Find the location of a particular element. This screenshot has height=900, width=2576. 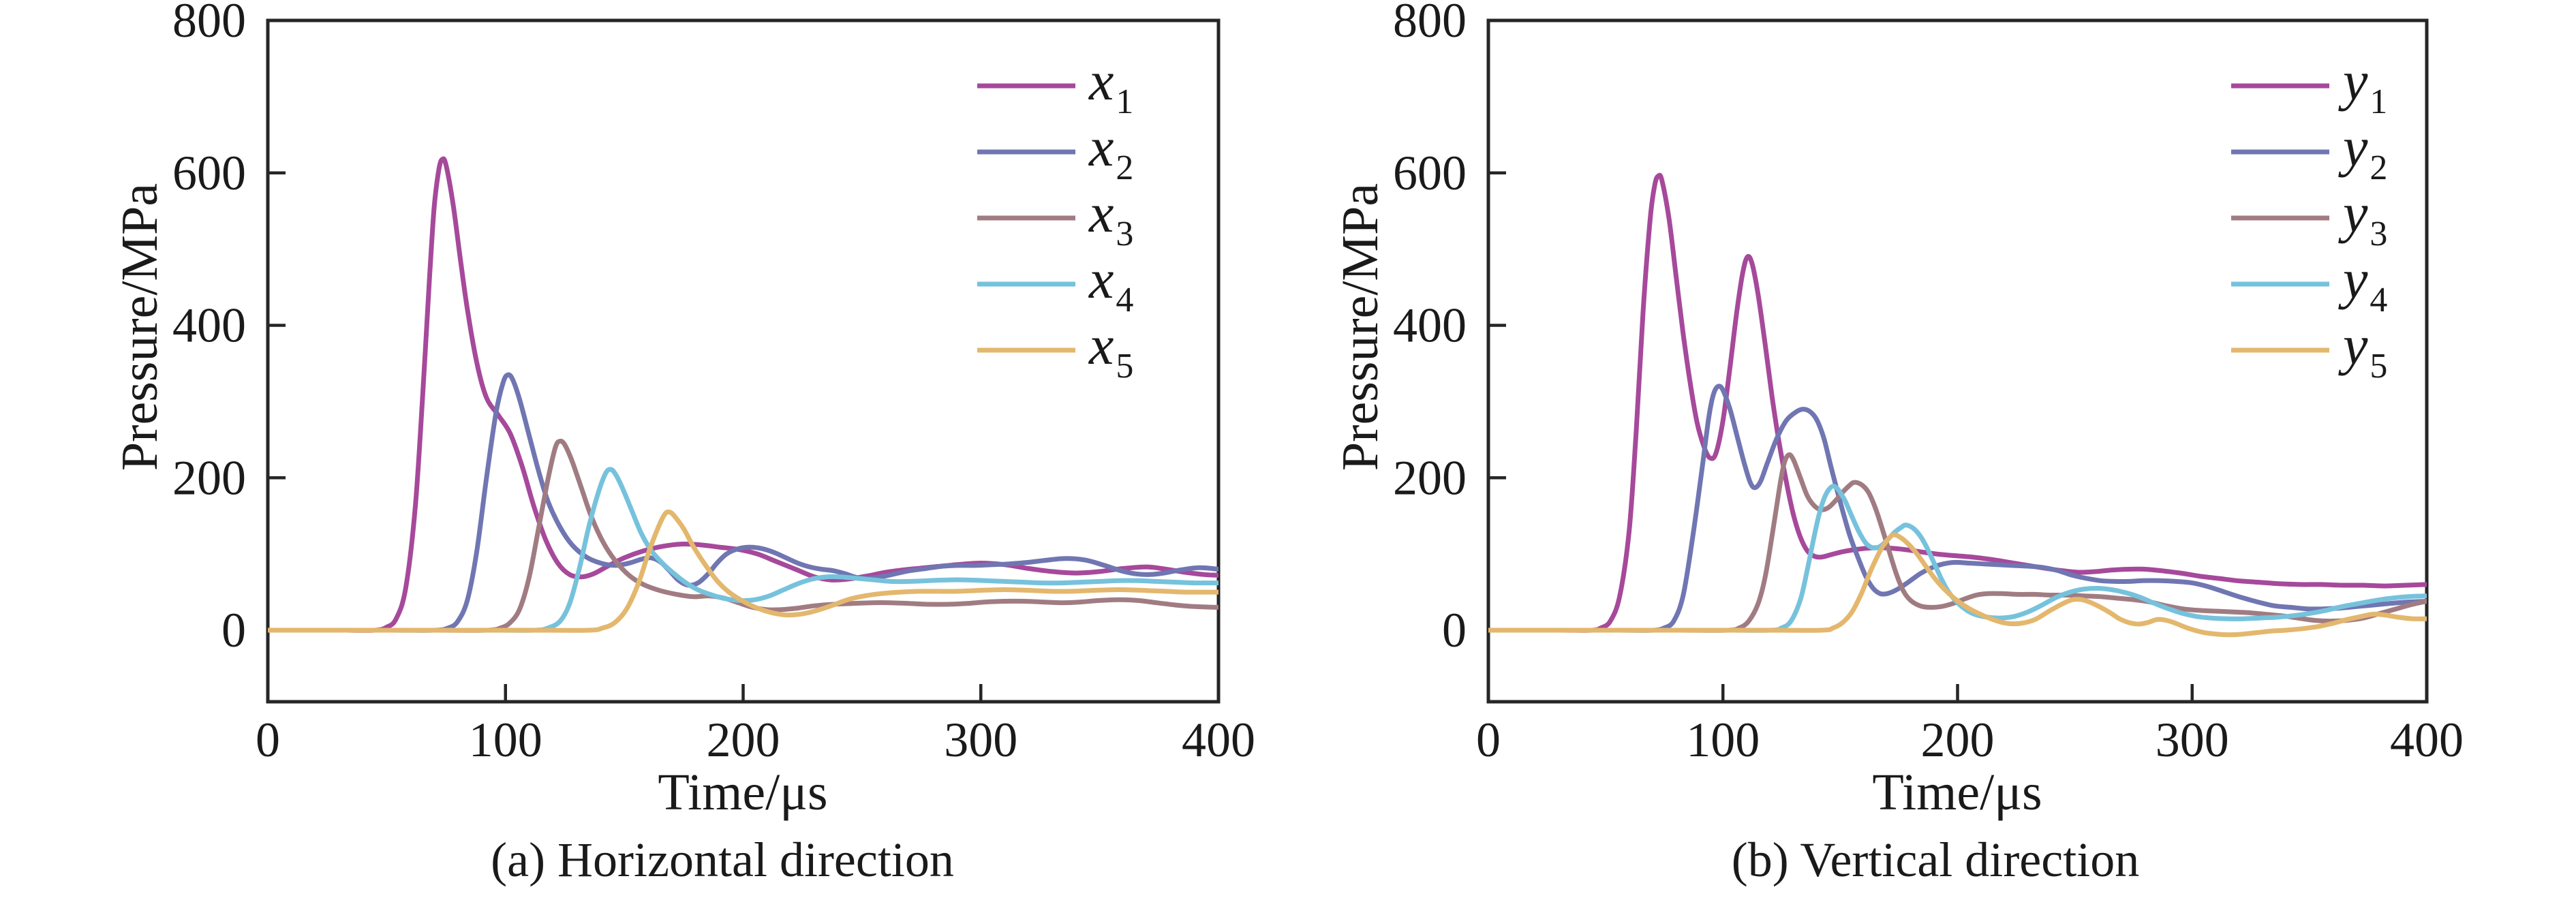

curve-x2 is located at coordinates (743, 502).